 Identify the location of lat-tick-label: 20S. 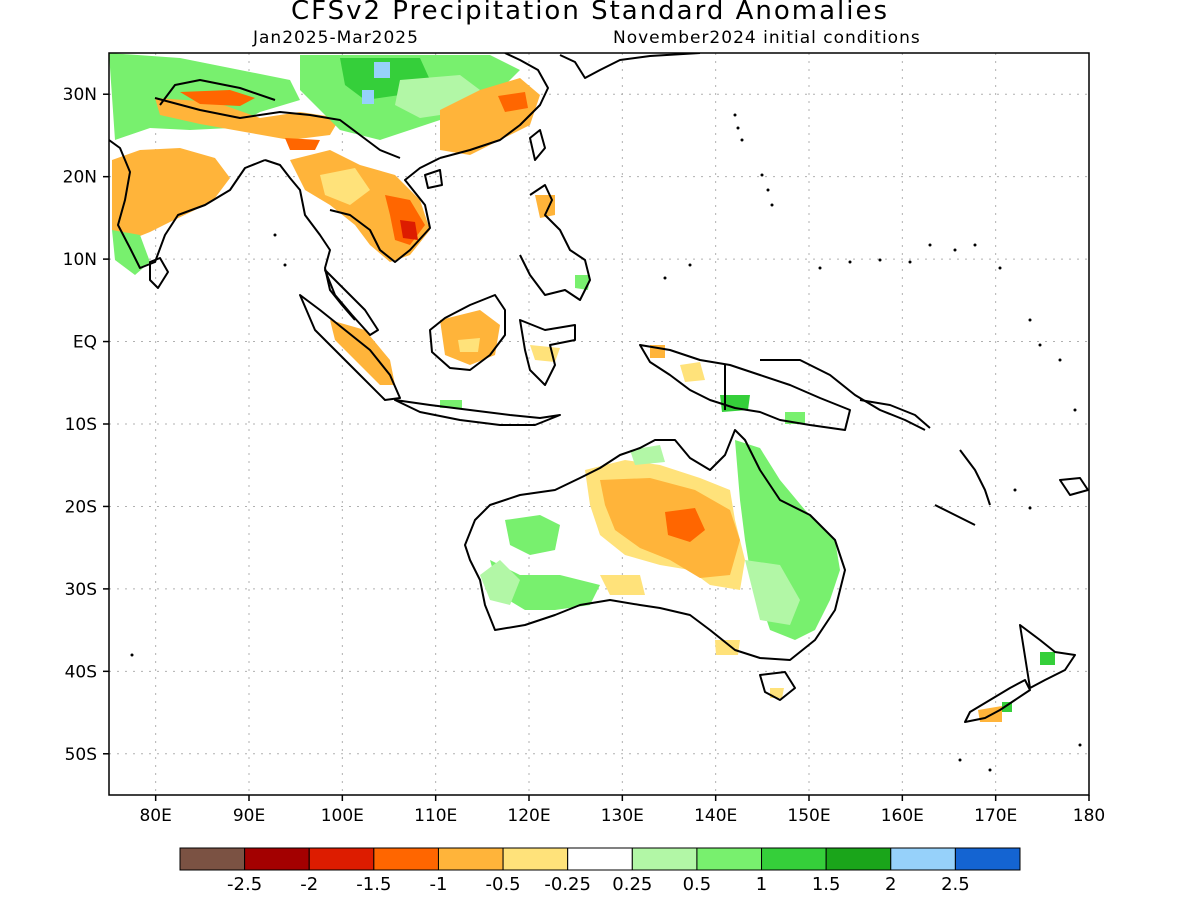
(81, 507).